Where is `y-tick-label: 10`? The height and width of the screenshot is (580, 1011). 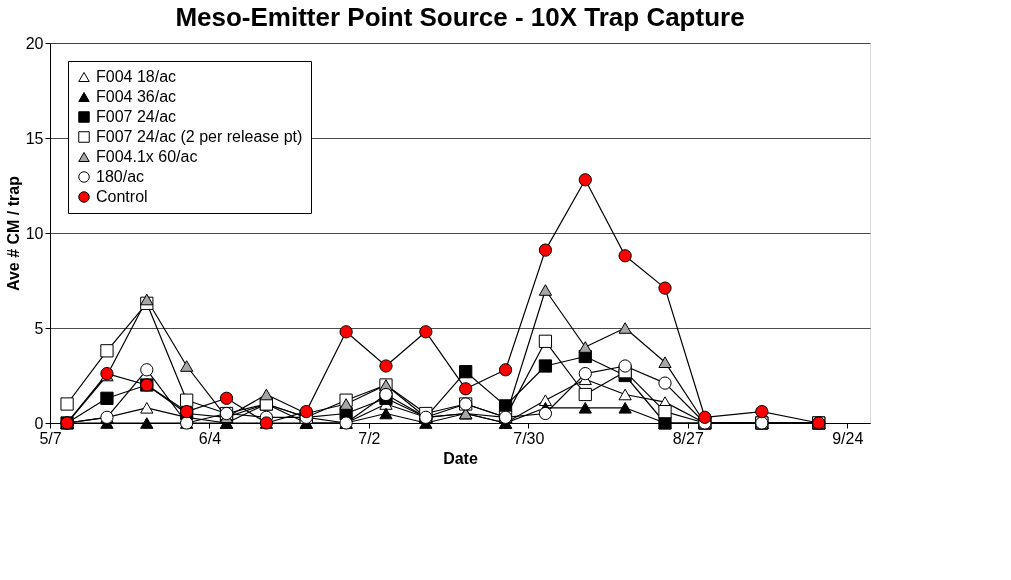 y-tick-label: 10 is located at coordinates (34, 233).